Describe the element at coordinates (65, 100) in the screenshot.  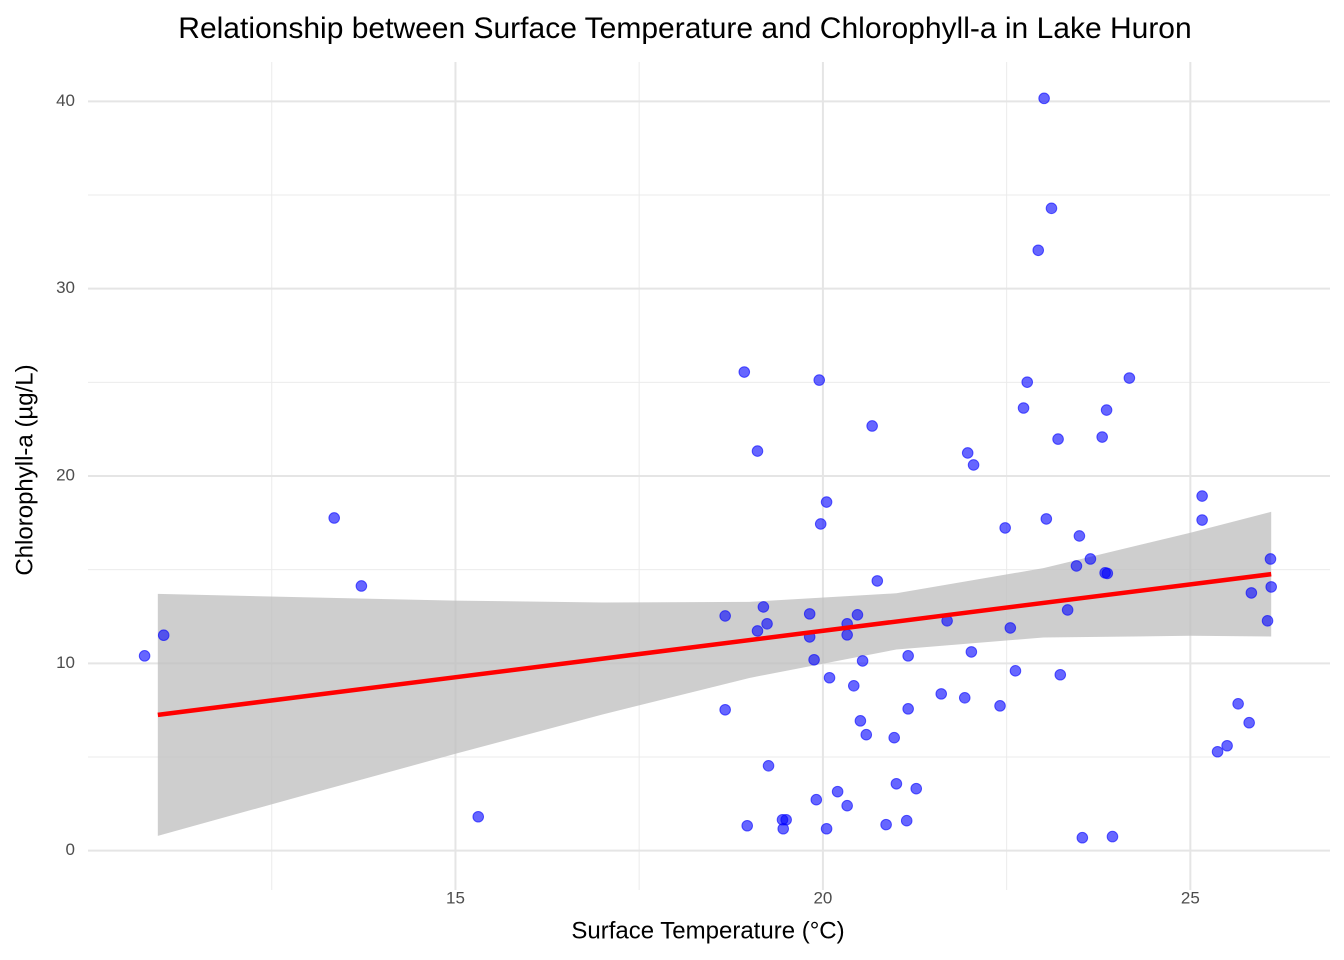
I see `y-tick-label: 40` at that location.